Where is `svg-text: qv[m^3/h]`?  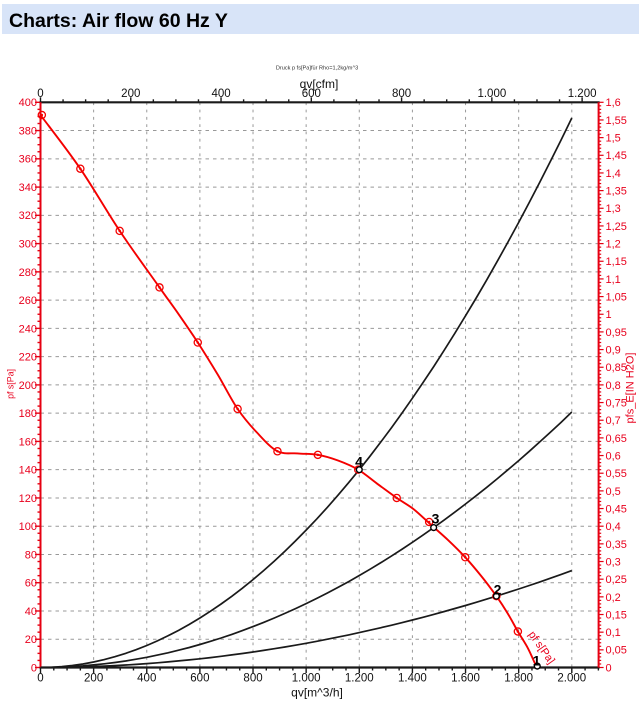 svg-text: qv[m^3/h] is located at coordinates (317, 693).